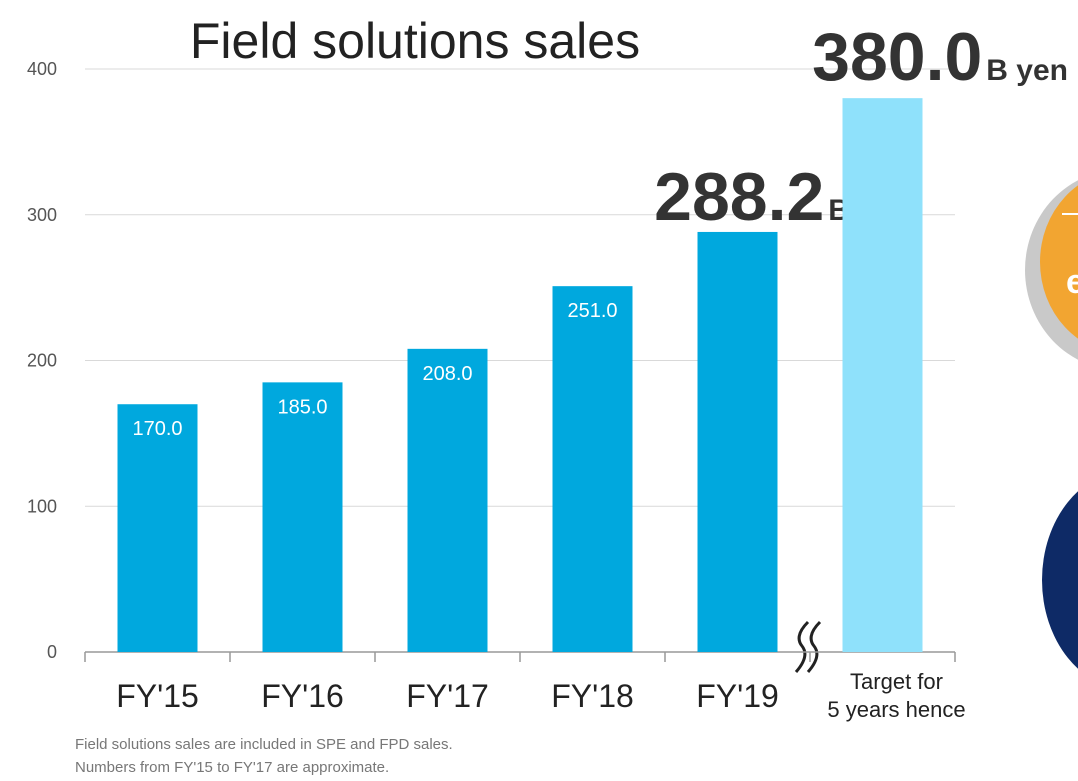 The height and width of the screenshot is (781, 1078). What do you see at coordinates (447, 696) in the screenshot?
I see `x-tick-label: FY'17` at bounding box center [447, 696].